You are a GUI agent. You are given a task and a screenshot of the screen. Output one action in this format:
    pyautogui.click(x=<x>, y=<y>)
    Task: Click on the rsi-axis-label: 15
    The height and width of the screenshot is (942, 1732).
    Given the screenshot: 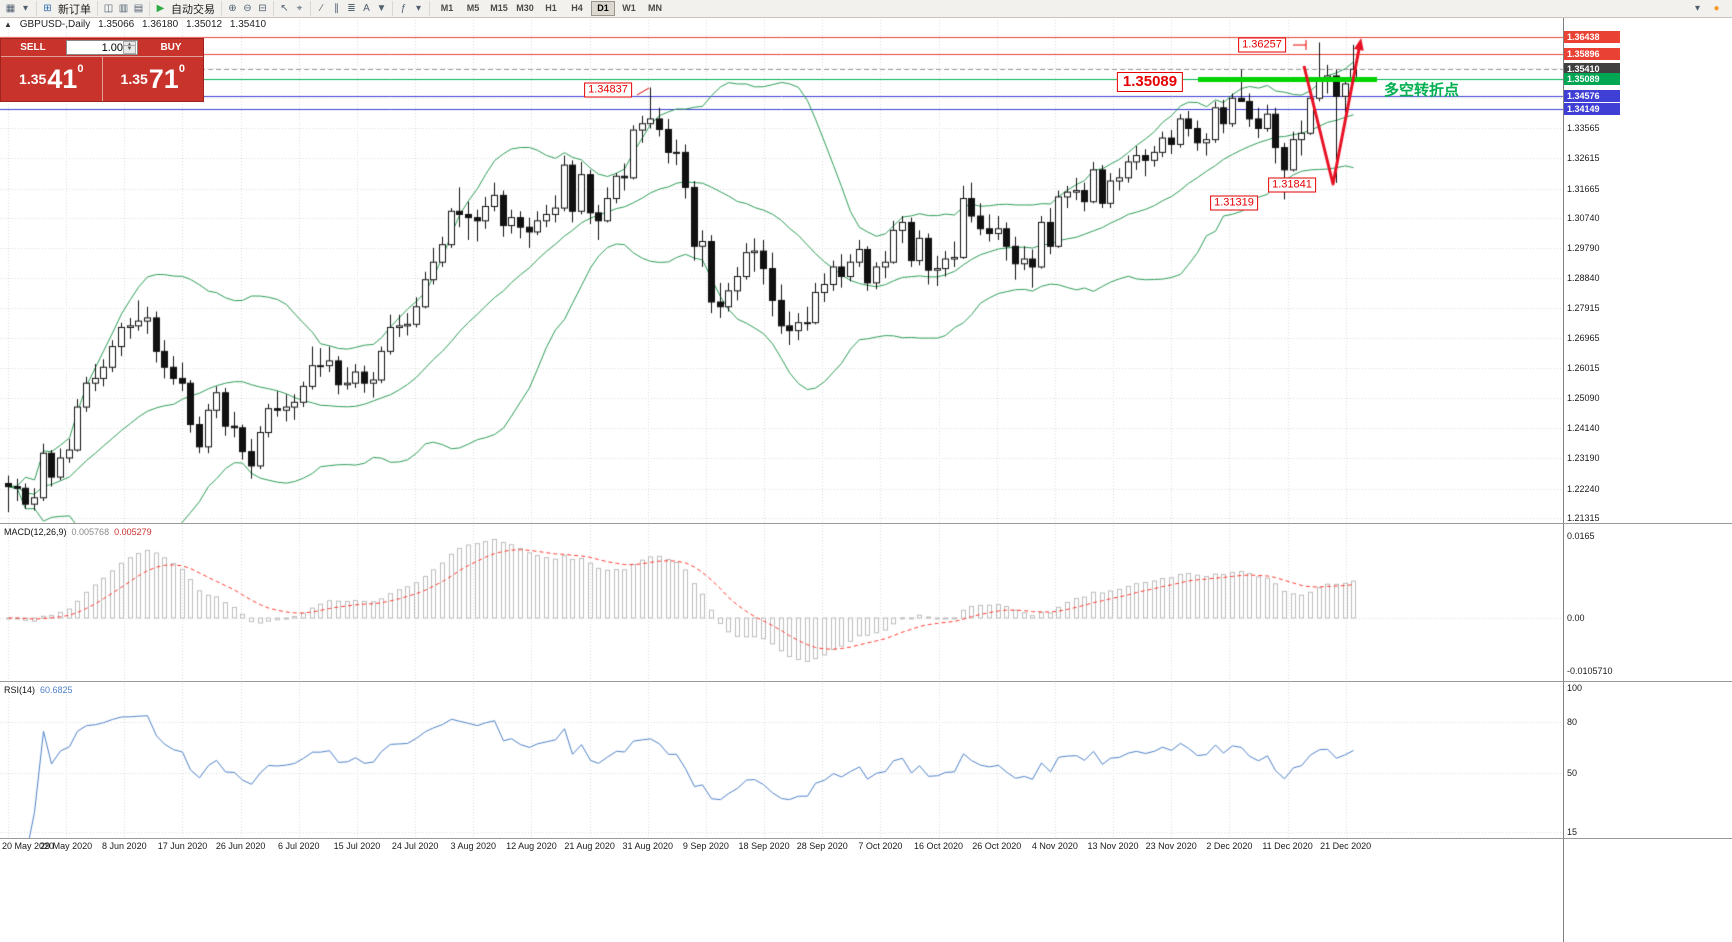 What is the action you would take?
    pyautogui.click(x=1572, y=831)
    